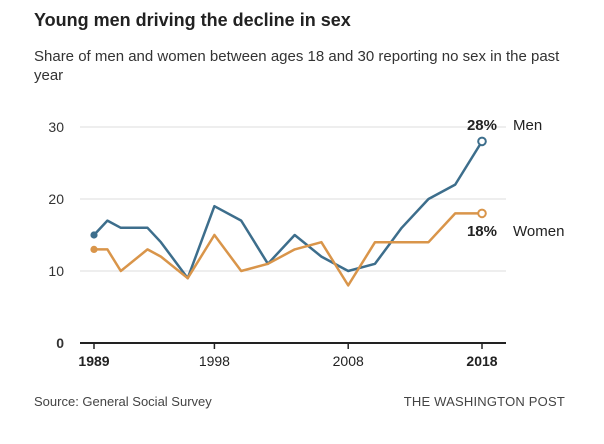 Image resolution: width=604 pixels, height=444 pixels. What do you see at coordinates (288, 249) in the screenshot?
I see `series-line-women` at bounding box center [288, 249].